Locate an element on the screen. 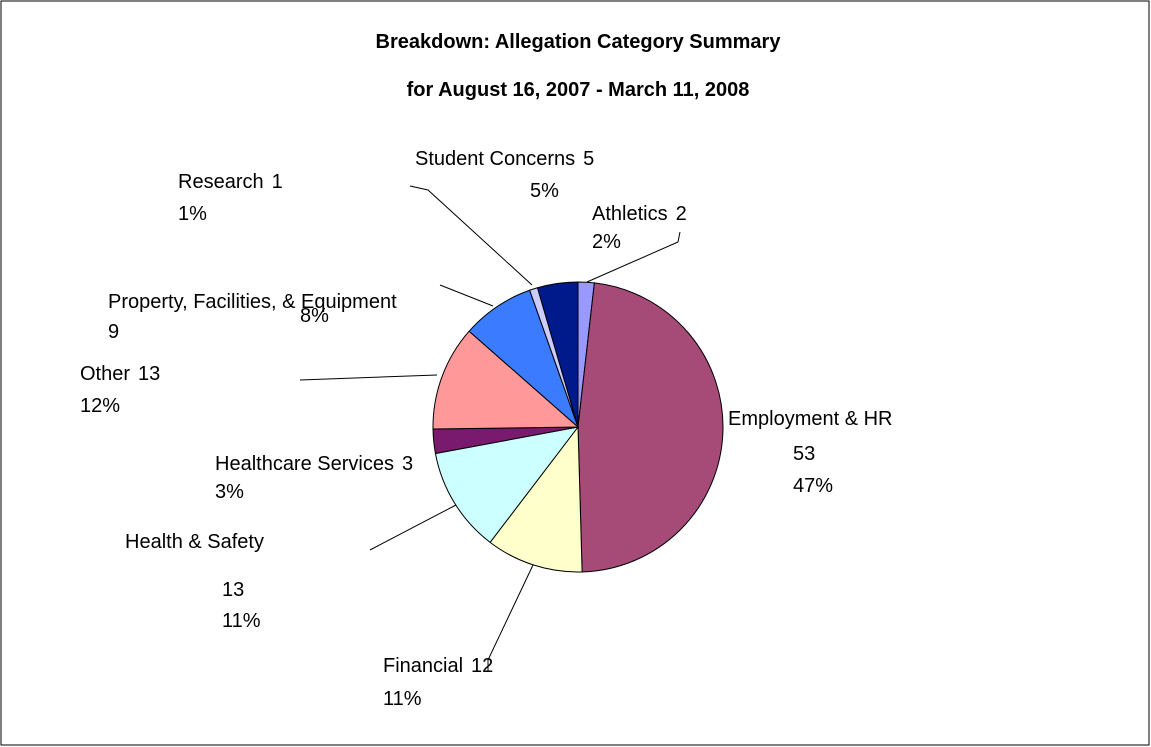  label-percent: 47% is located at coordinates (813, 486).